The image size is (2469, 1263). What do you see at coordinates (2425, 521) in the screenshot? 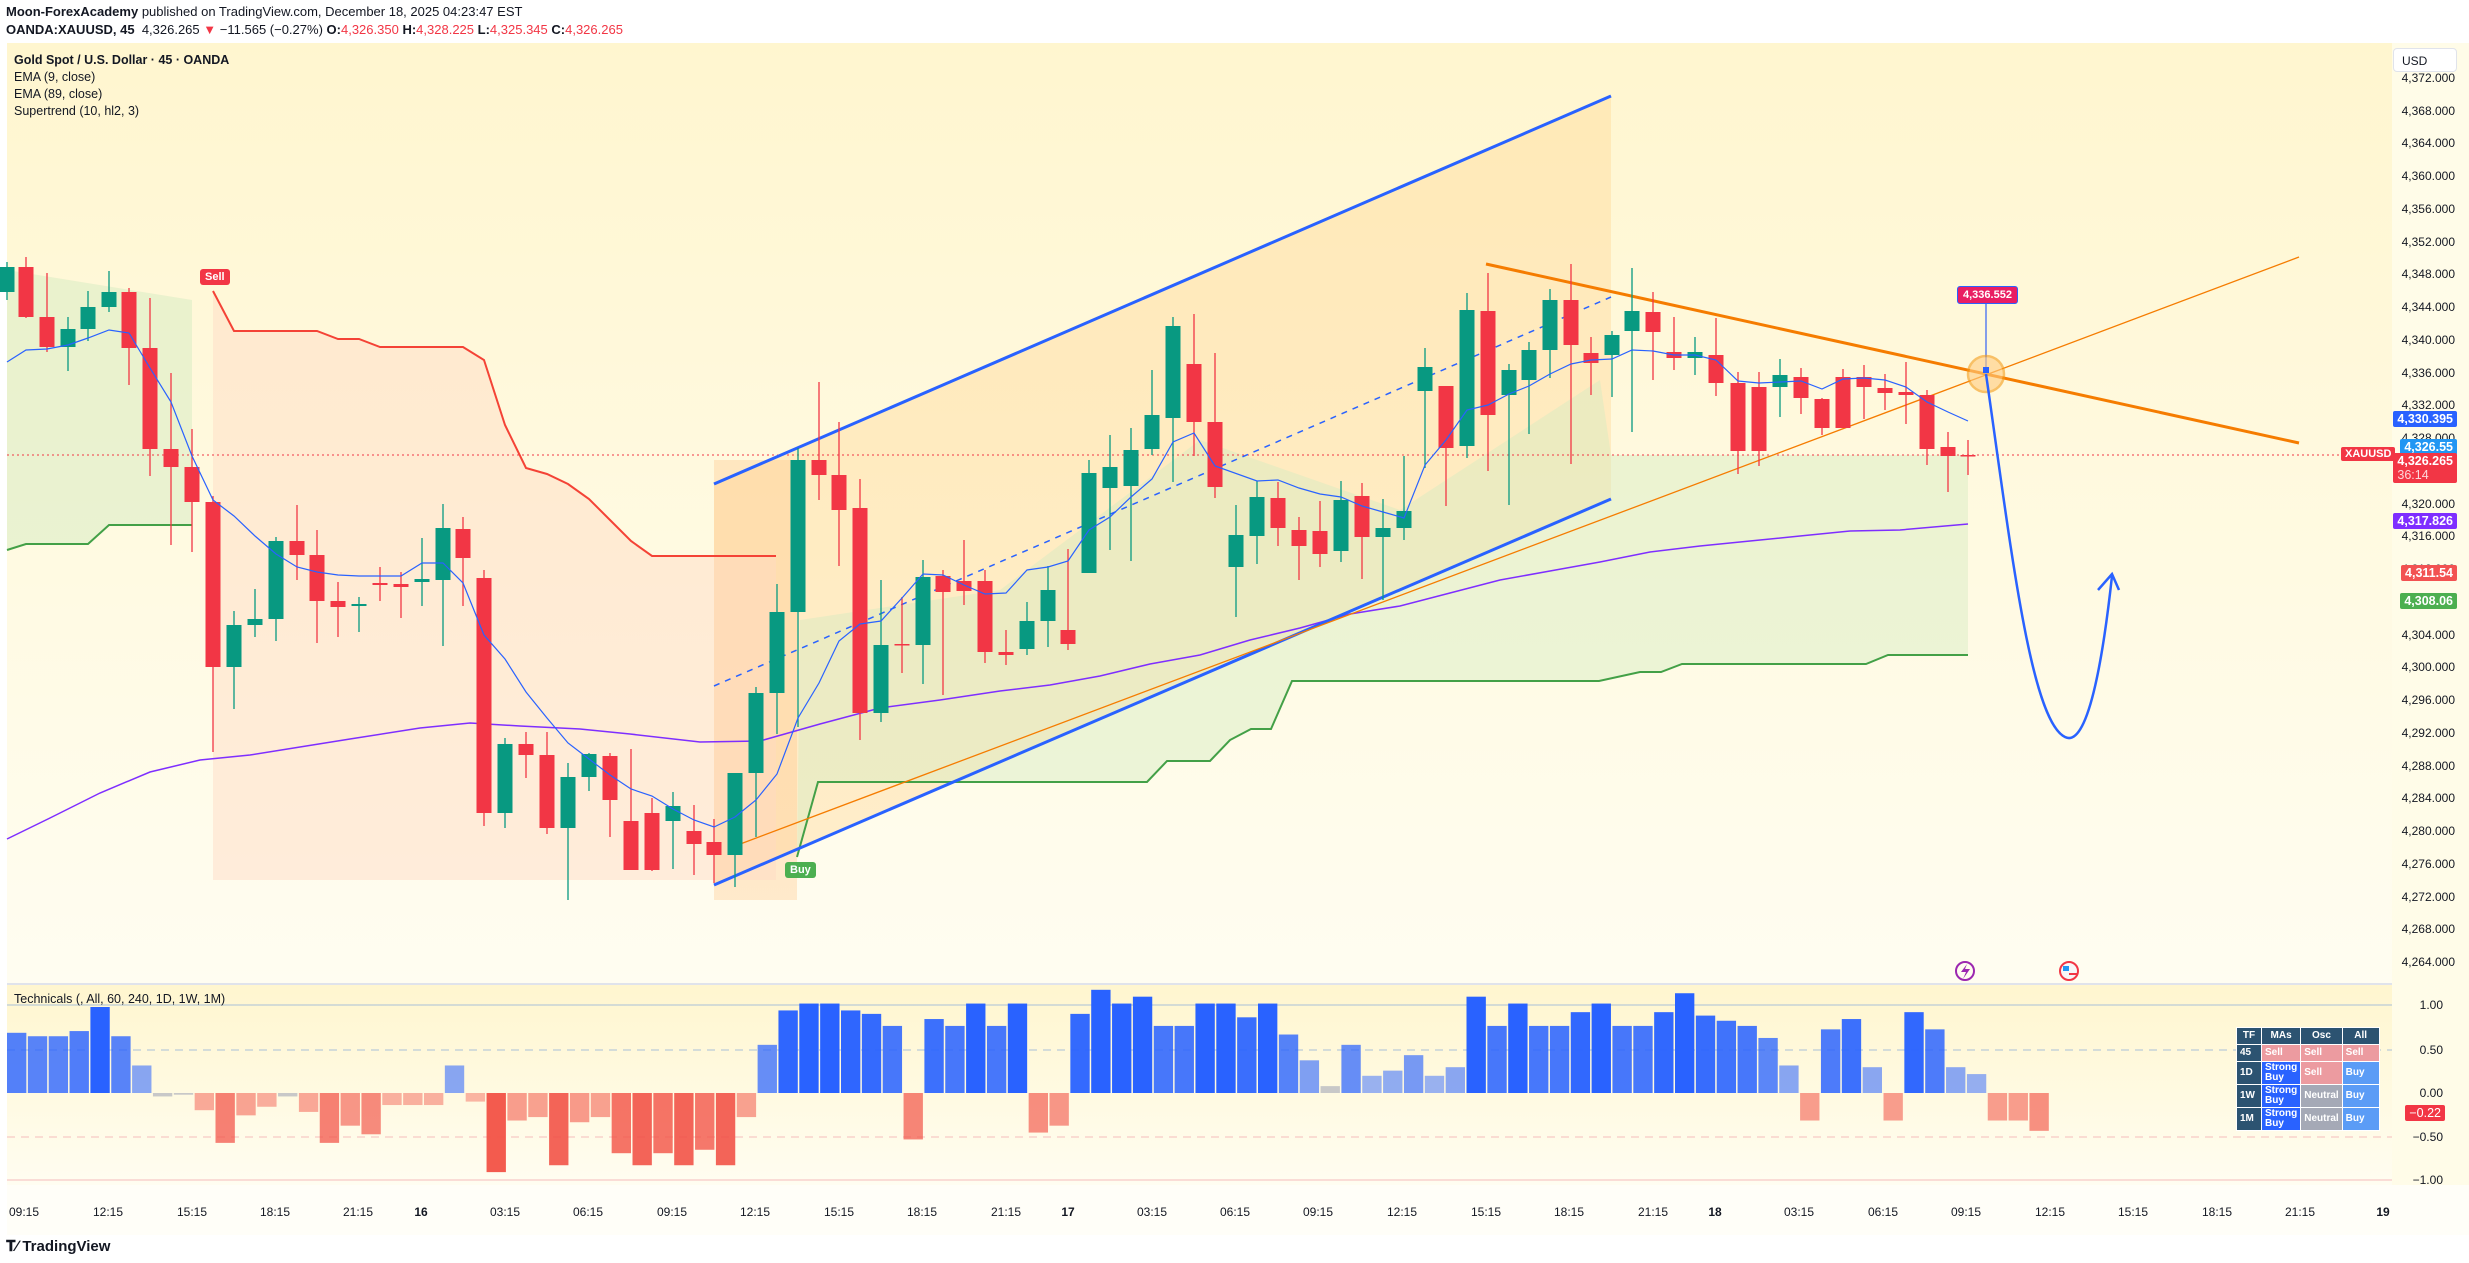
I see `price-label: 4,317.826` at bounding box center [2425, 521].